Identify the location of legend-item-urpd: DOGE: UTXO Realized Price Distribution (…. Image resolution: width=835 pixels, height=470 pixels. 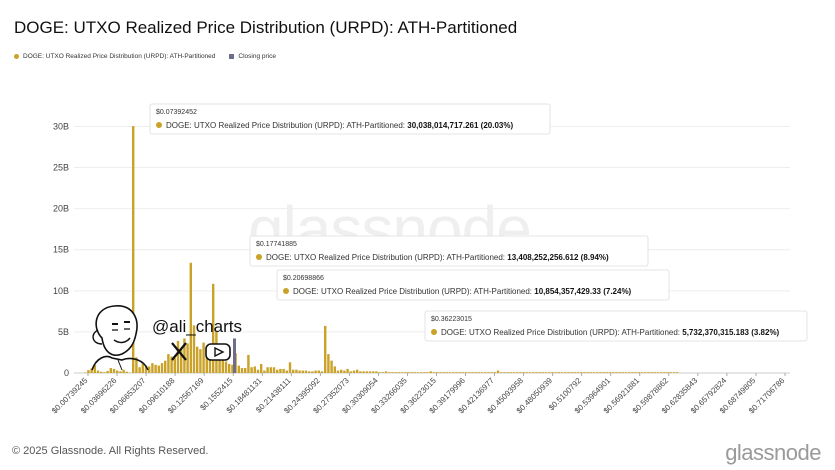
(114, 56).